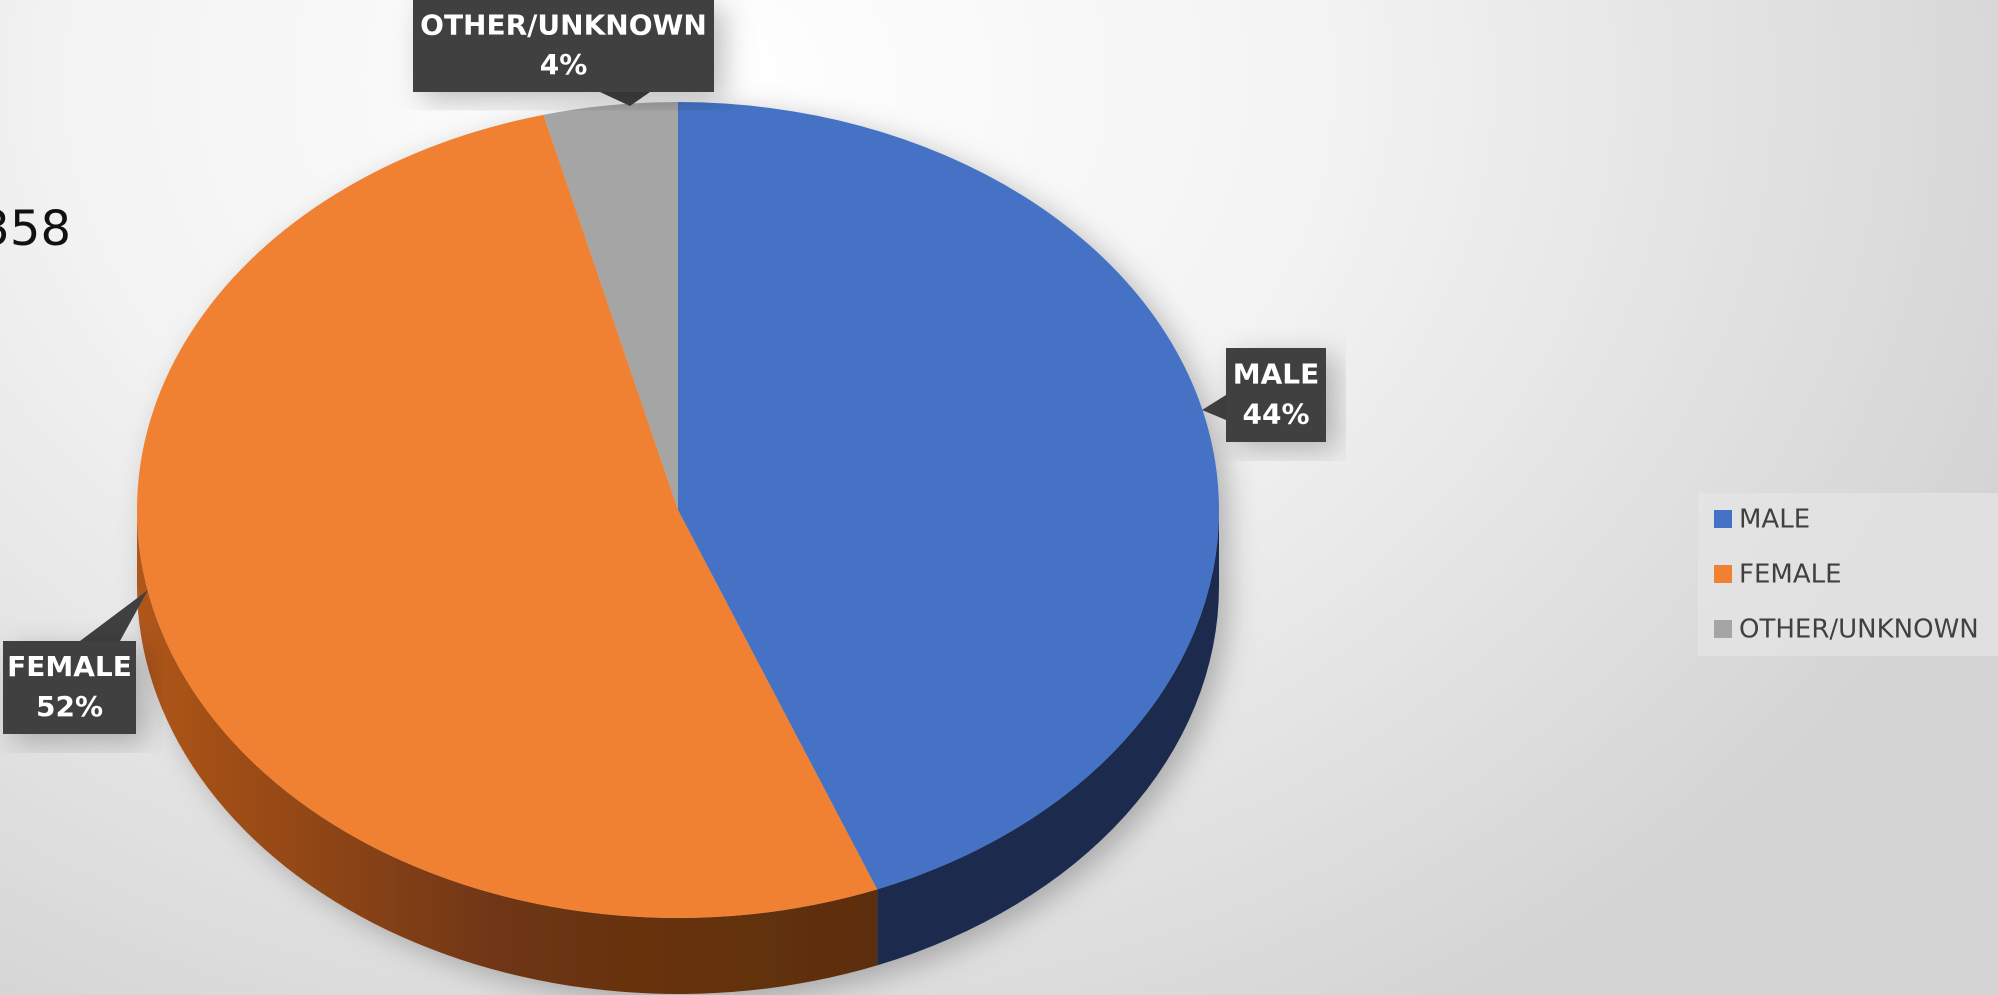 The image size is (1998, 995). Describe the element at coordinates (1774, 520) in the screenshot. I see `legend-label: MALE` at that location.